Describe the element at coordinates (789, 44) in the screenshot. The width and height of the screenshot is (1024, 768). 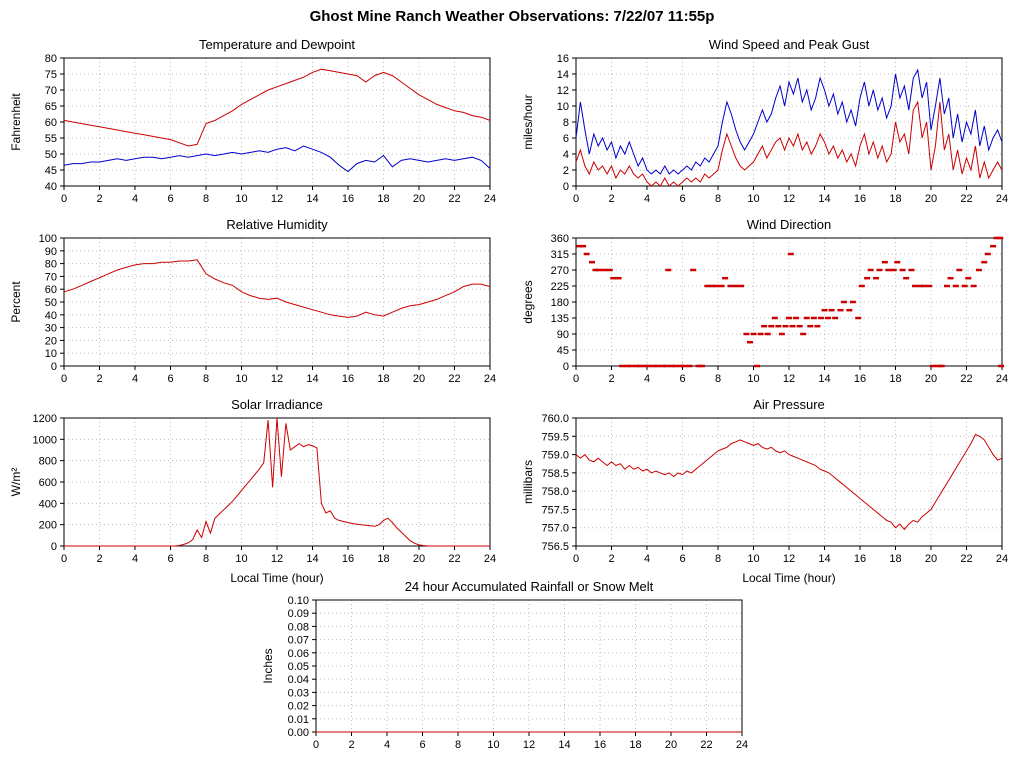
I see `chart-title: Wind Speed and Peak Gust` at that location.